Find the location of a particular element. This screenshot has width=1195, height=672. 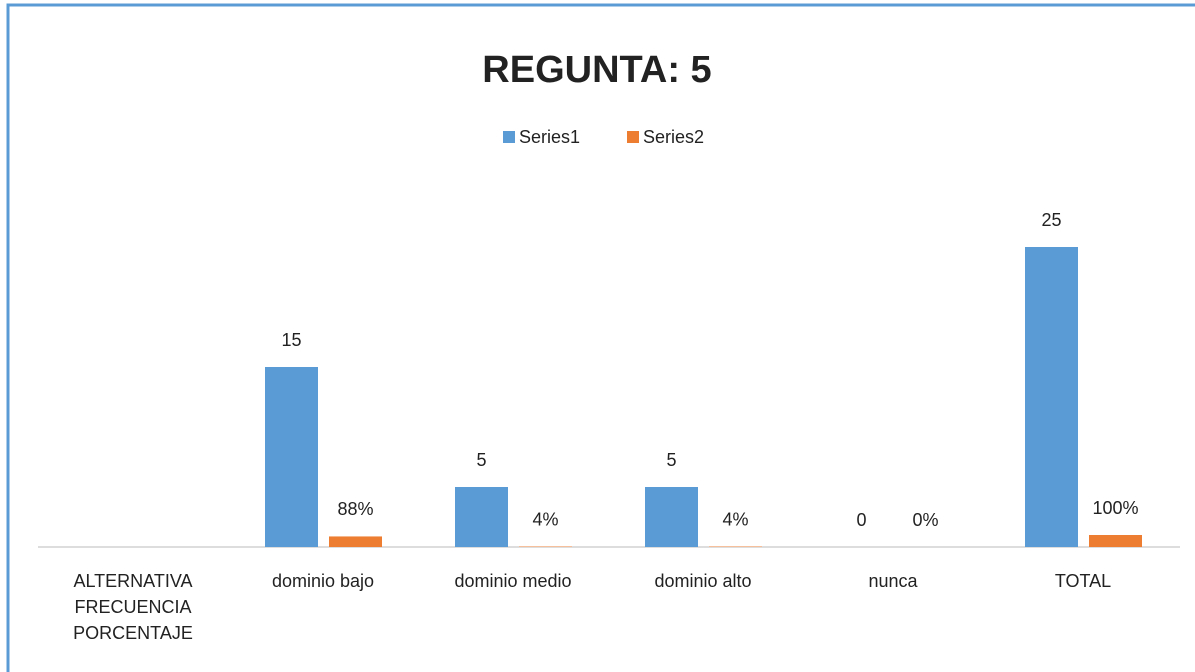

legend-label: Series2 is located at coordinates (673, 137).